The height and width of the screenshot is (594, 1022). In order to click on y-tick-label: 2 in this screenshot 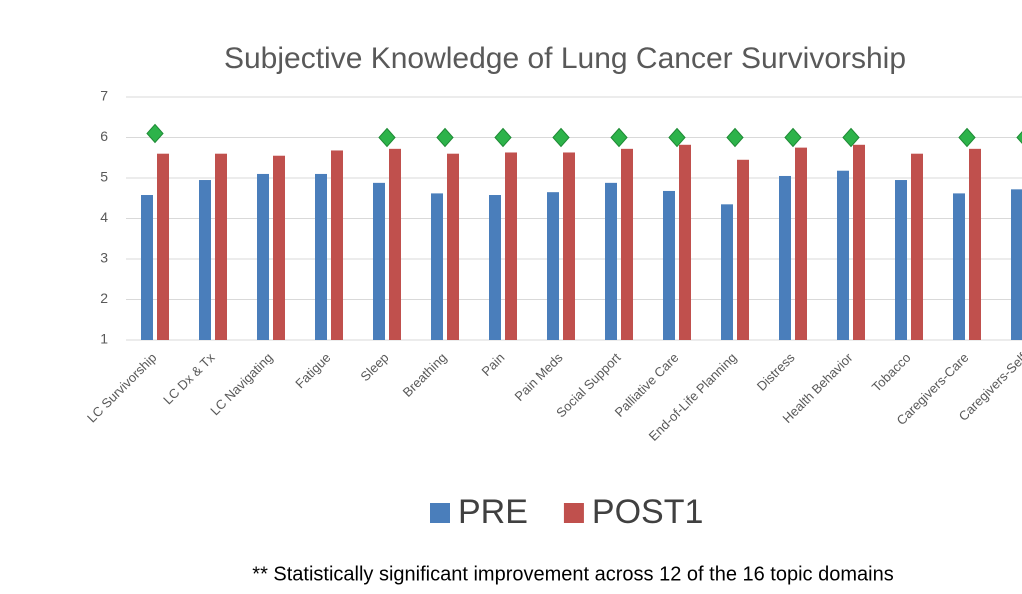, I will do `click(104, 298)`.